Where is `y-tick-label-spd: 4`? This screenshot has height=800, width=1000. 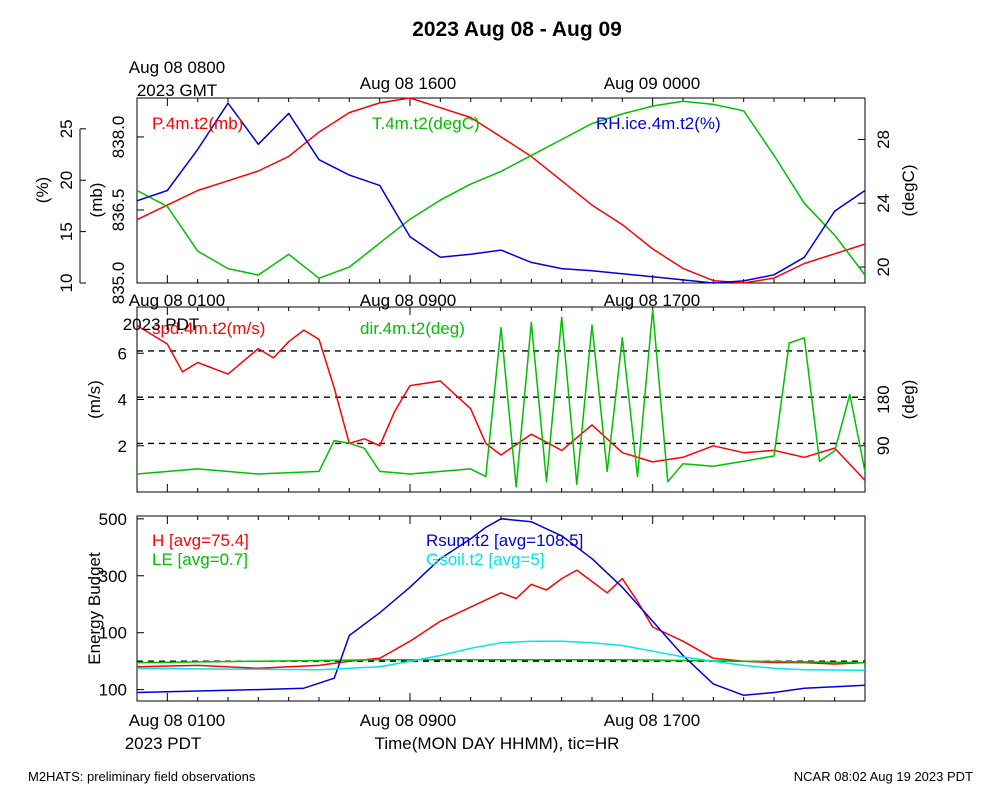
y-tick-label-spd: 4 is located at coordinates (122, 400).